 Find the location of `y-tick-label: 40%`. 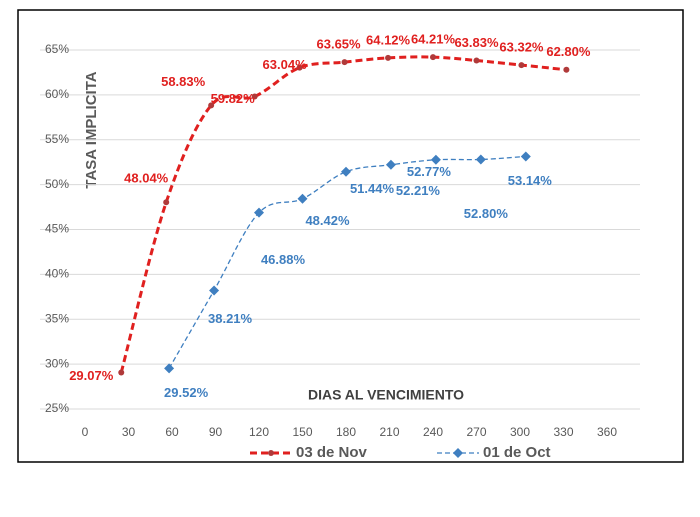

y-tick-label: 40% is located at coordinates (57, 274).